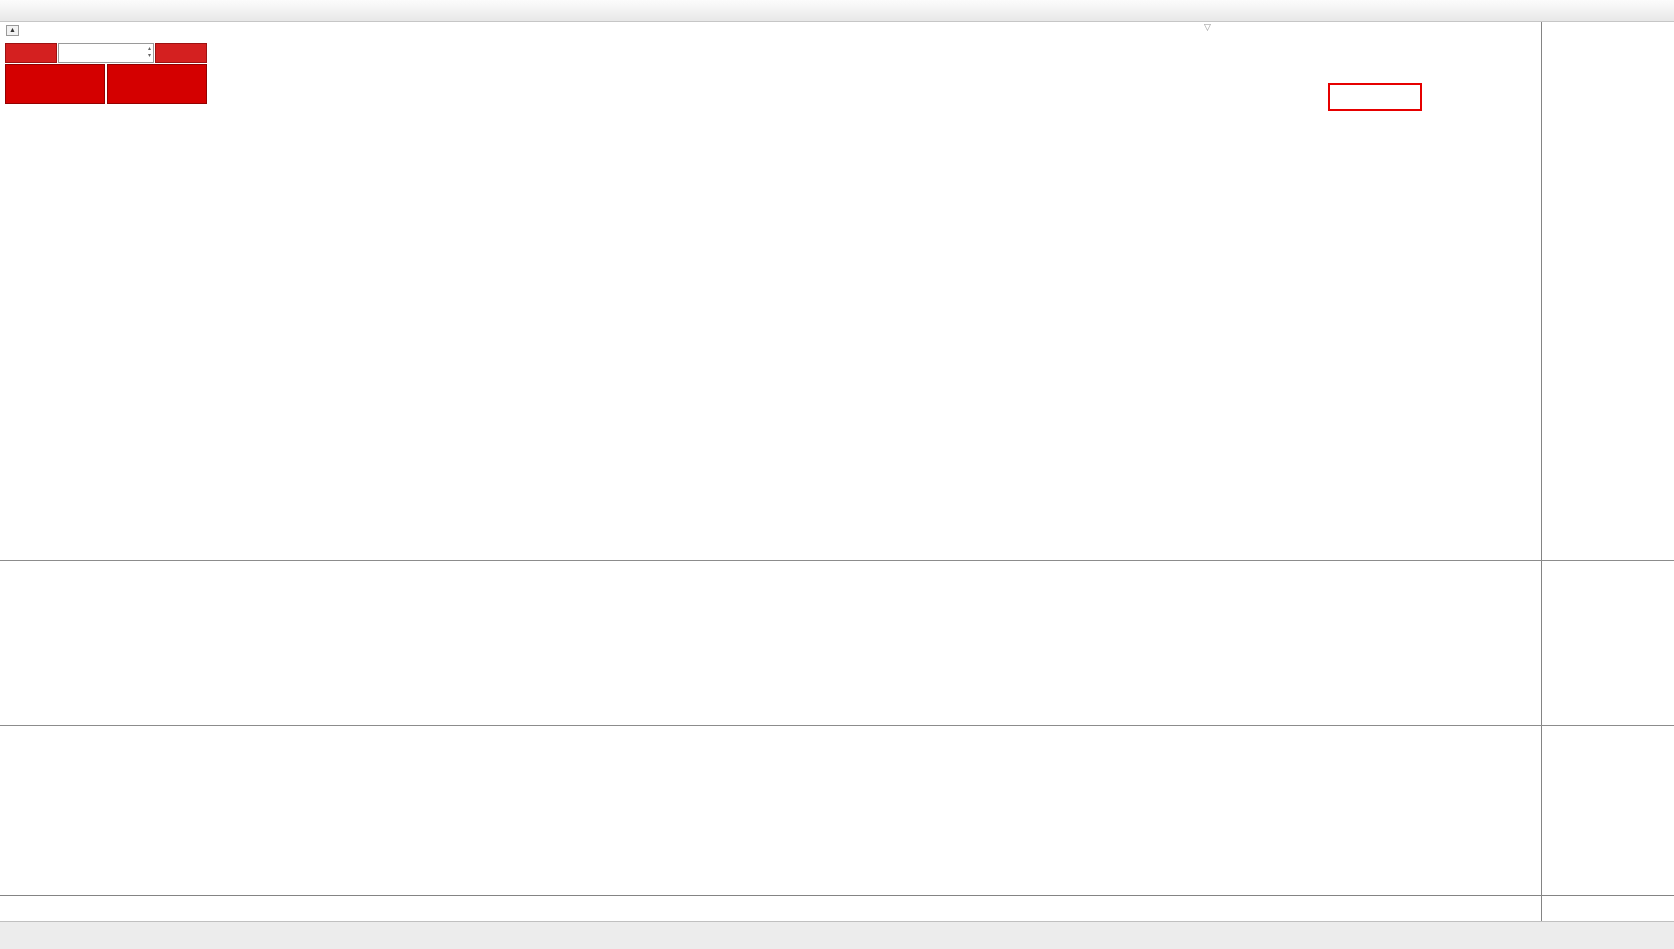  Describe the element at coordinates (1207, 27) in the screenshot. I see `chart-shift-marker: ▽` at that location.